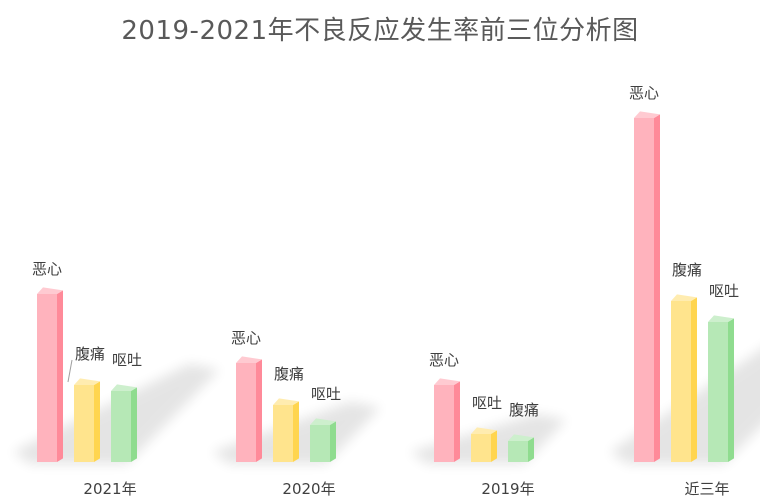 The width and height of the screenshot is (760, 502). I want to click on category-label: 2020年, so click(308, 489).